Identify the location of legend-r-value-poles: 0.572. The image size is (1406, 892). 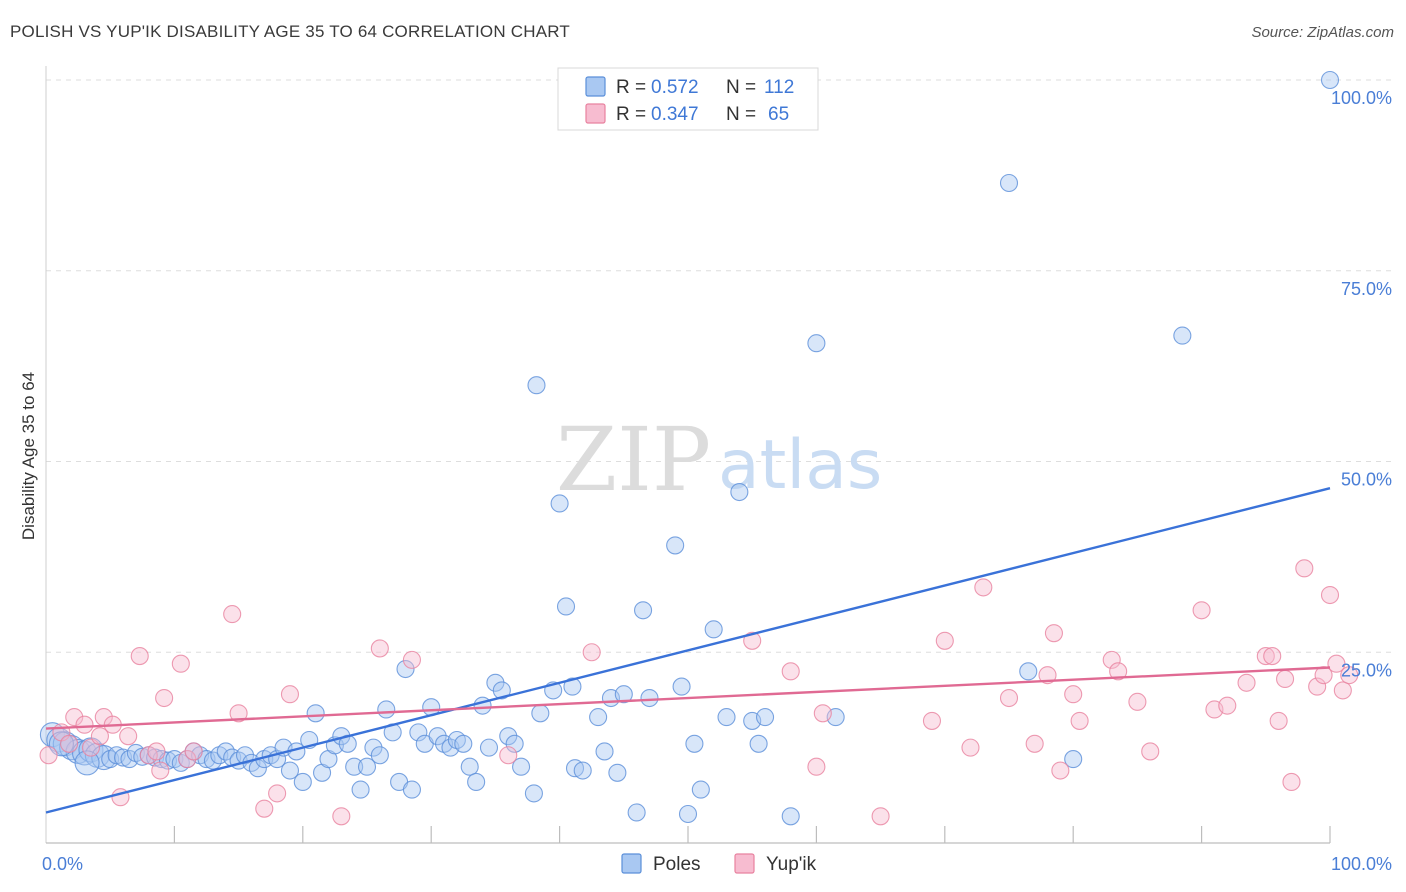
(675, 87).